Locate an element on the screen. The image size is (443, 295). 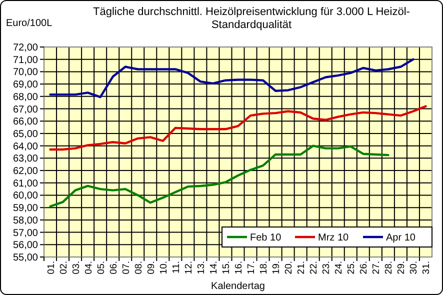
x-tick-label: 26. is located at coordinates (364, 267).